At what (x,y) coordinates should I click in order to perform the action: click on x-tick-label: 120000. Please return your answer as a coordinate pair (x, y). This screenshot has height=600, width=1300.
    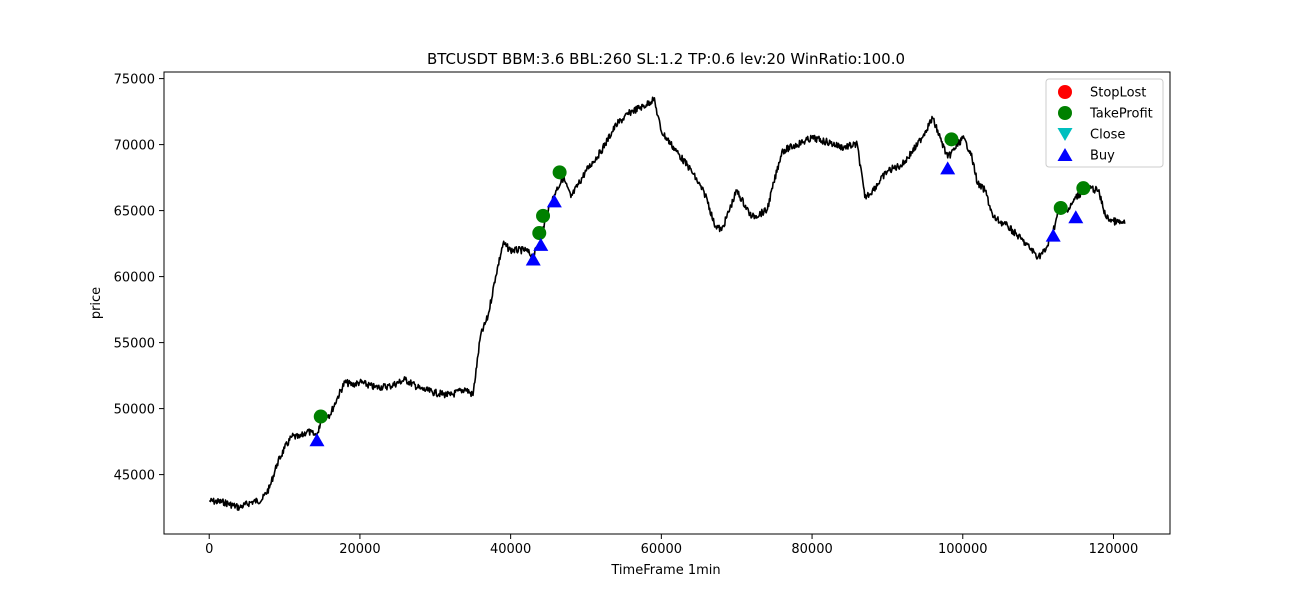
    Looking at the image, I should click on (1114, 549).